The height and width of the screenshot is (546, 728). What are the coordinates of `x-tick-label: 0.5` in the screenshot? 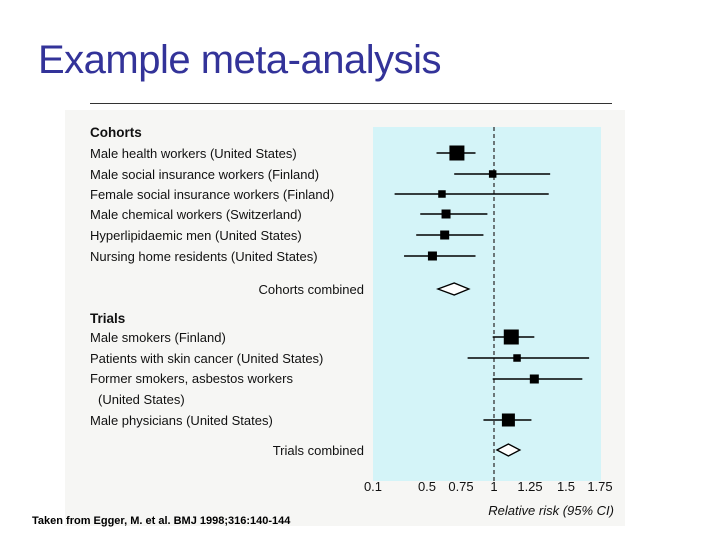 It's located at (427, 486).